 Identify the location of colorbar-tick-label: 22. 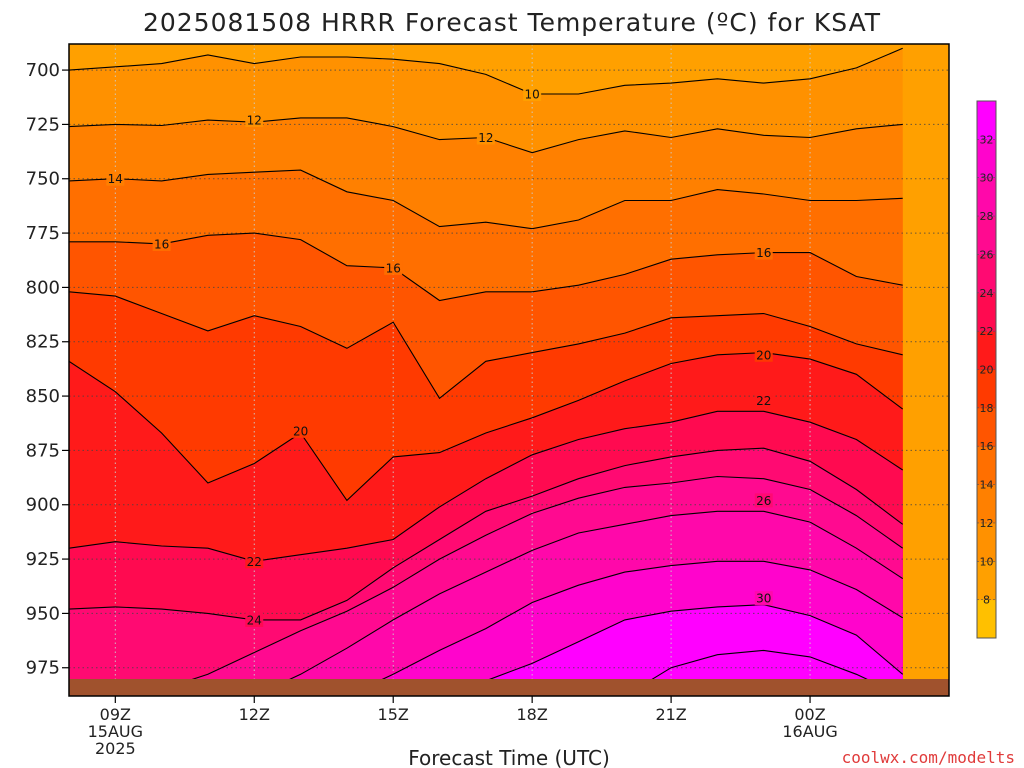
(987, 331).